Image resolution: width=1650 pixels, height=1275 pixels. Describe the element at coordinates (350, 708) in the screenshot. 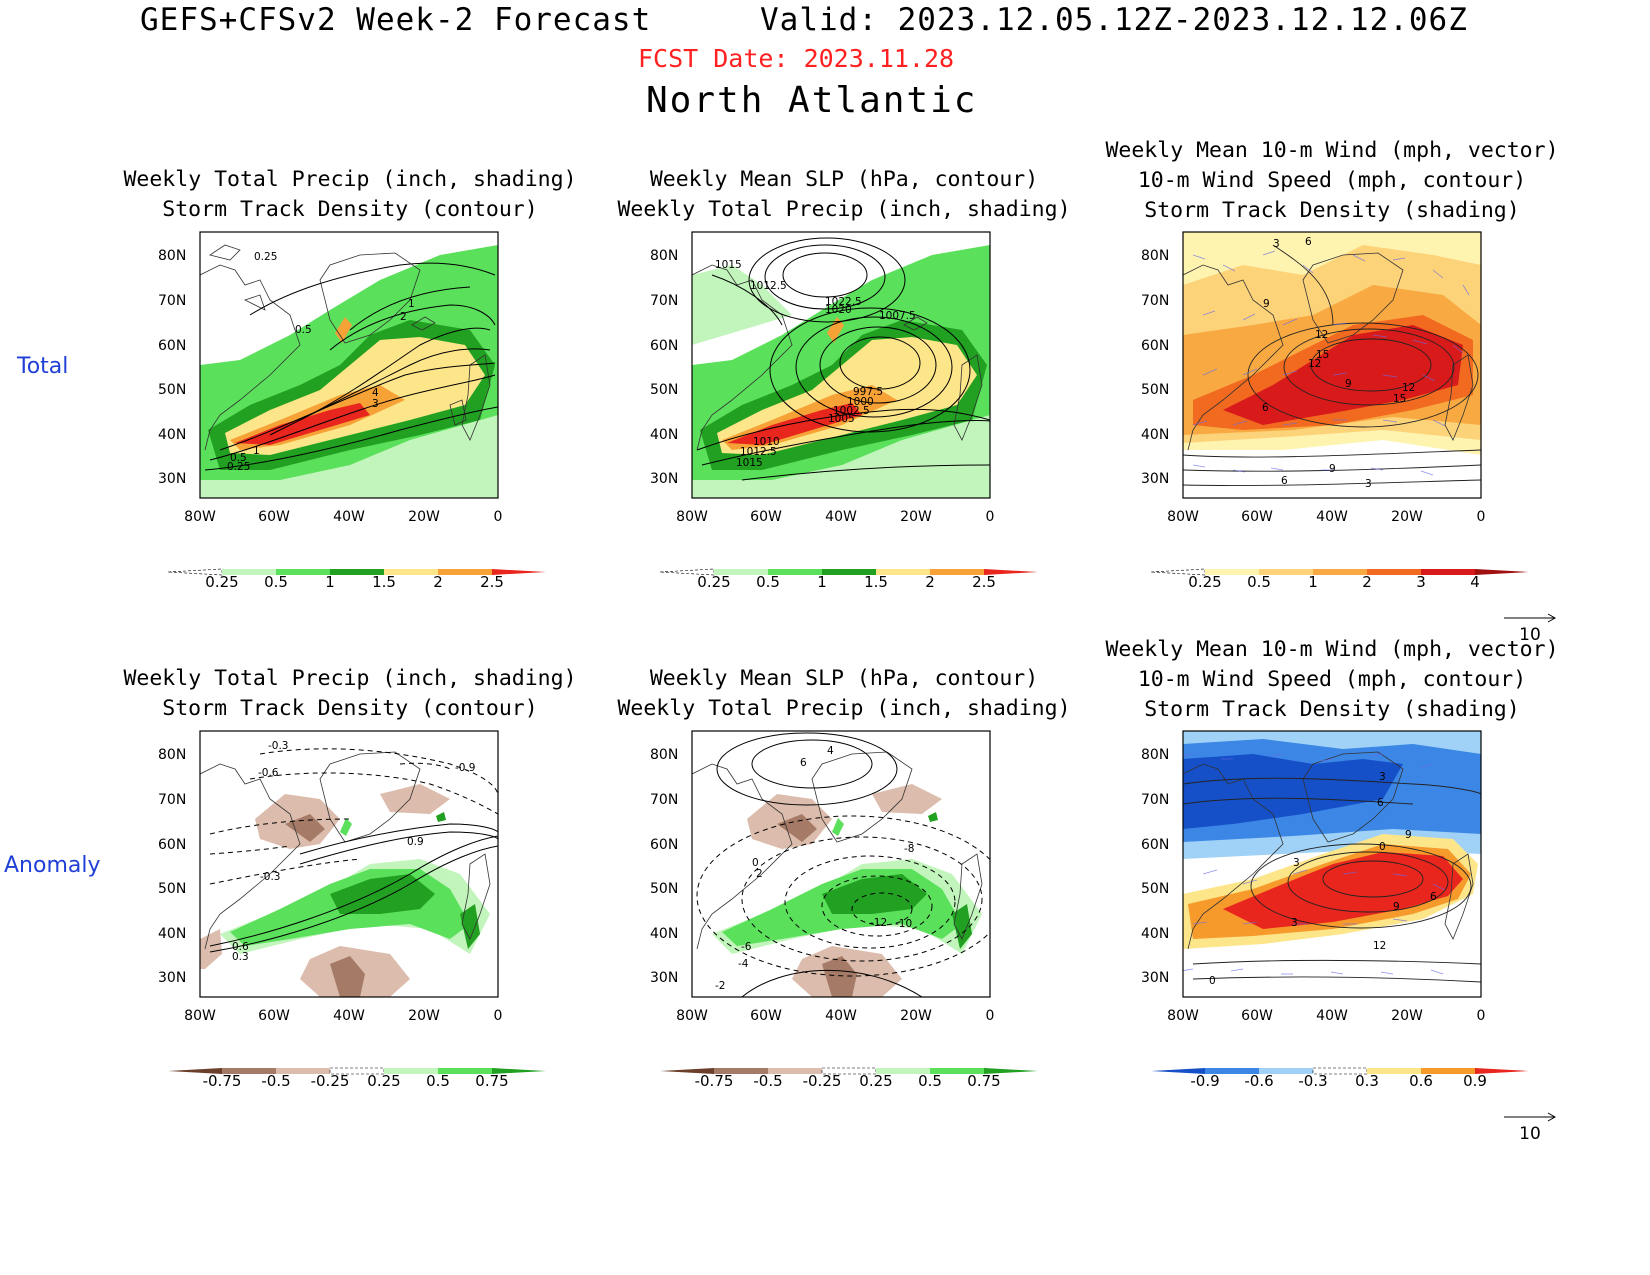

I see `title-line: Storm Track Density (contour)` at that location.